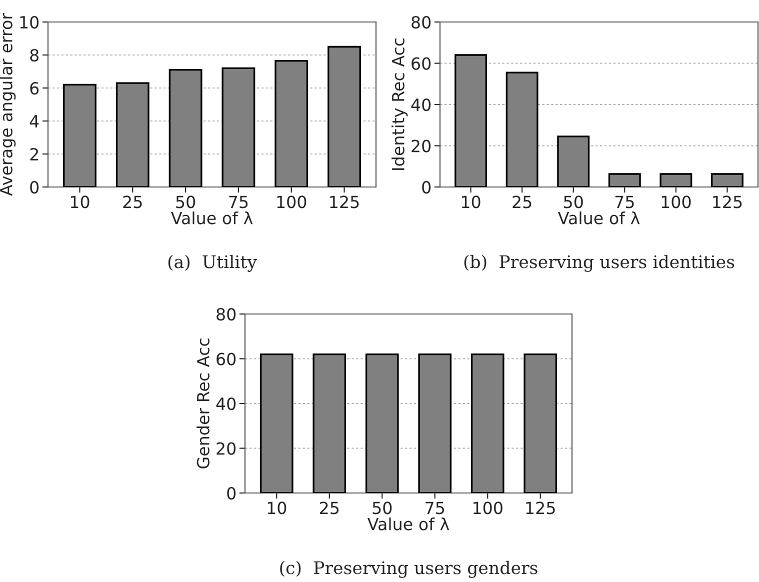 Image resolution: width=759 pixels, height=582 pixels. What do you see at coordinates (400, 104) in the screenshot?
I see `y-axis-title: Identity Rec Acc` at bounding box center [400, 104].